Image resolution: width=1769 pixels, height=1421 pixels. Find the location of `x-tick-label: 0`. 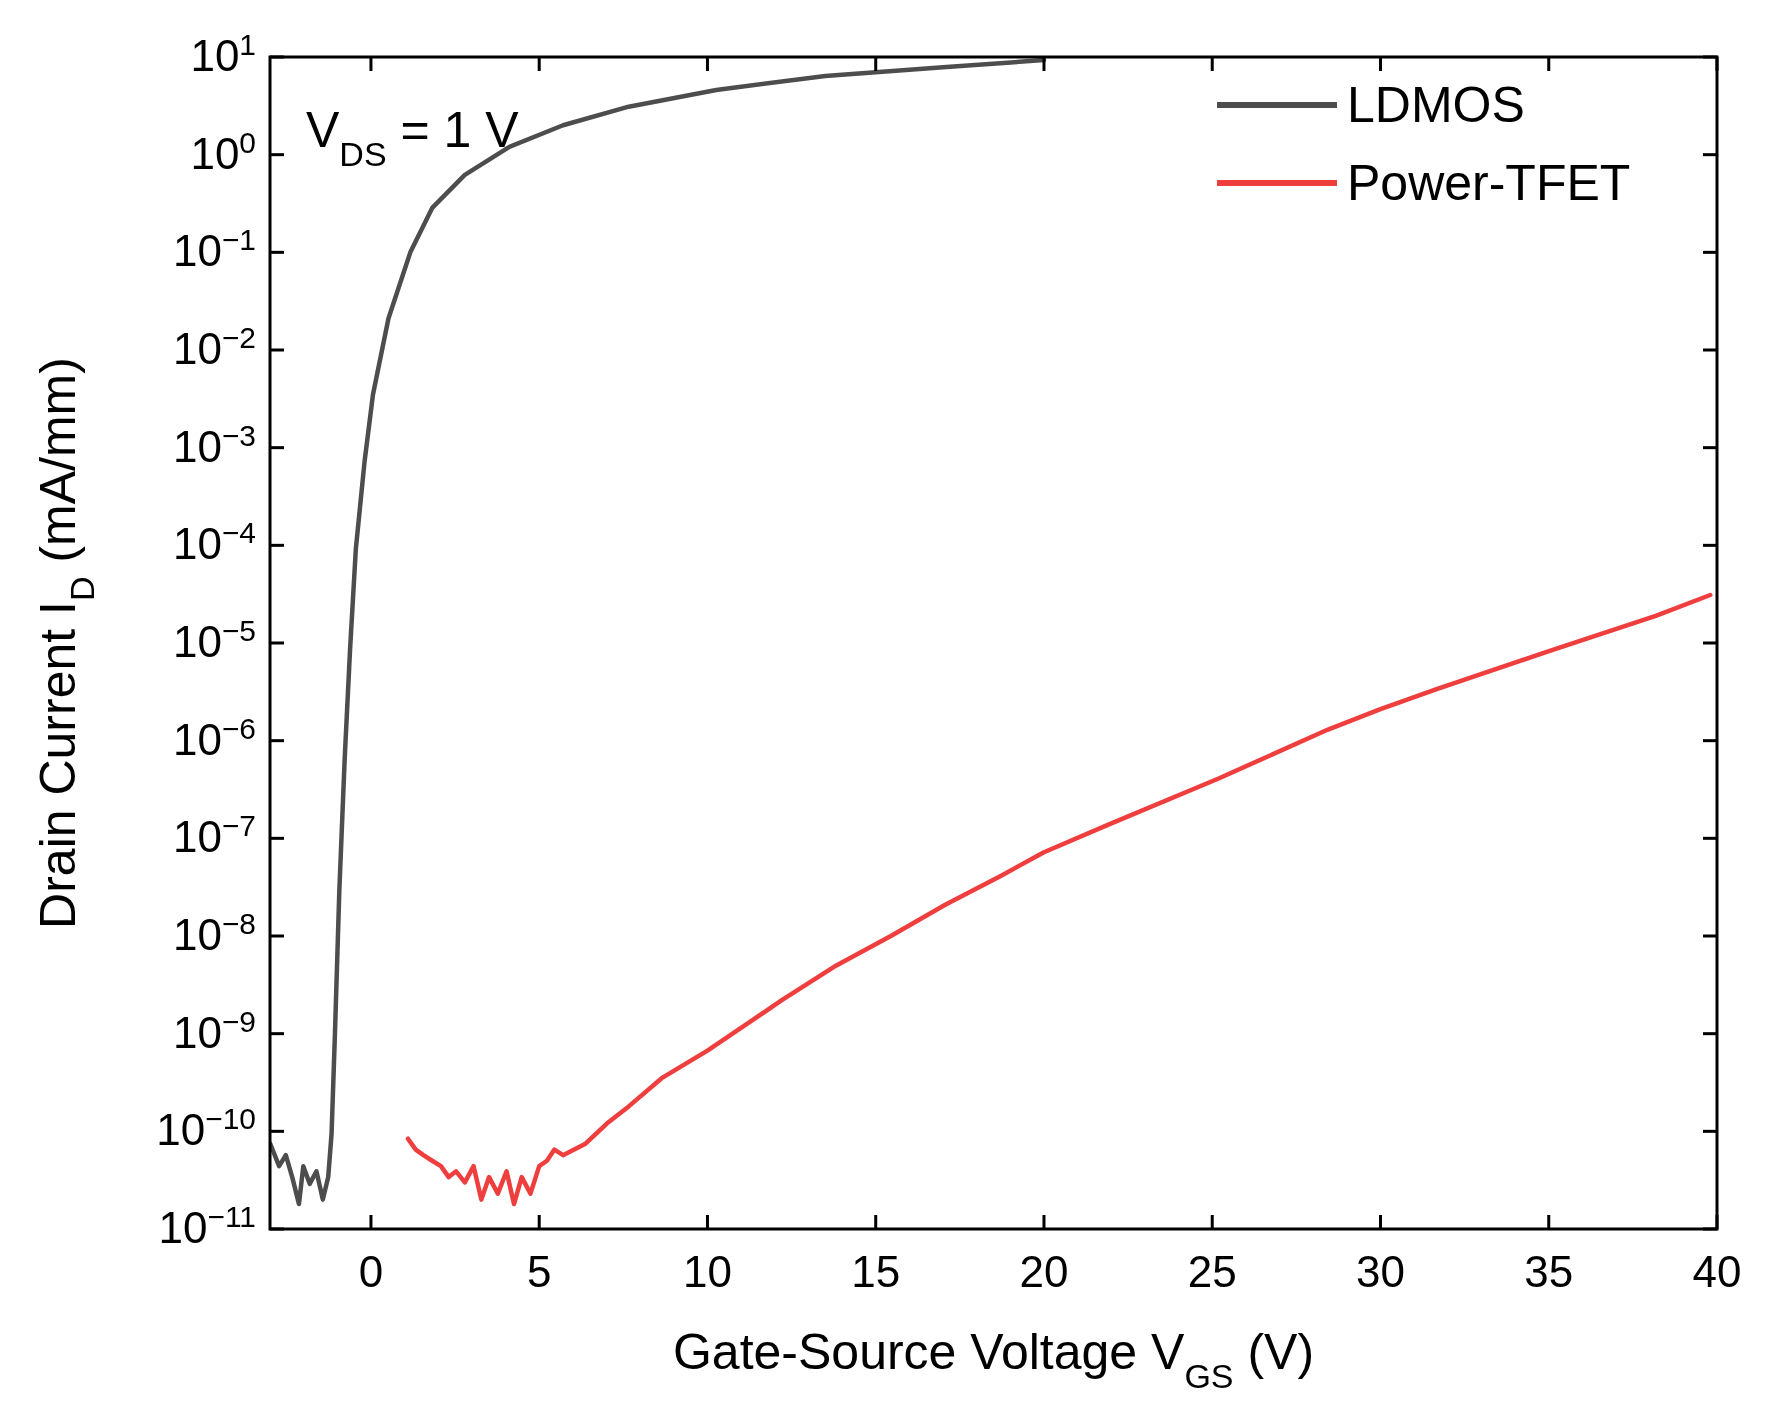

x-tick-label: 0 is located at coordinates (371, 1271).